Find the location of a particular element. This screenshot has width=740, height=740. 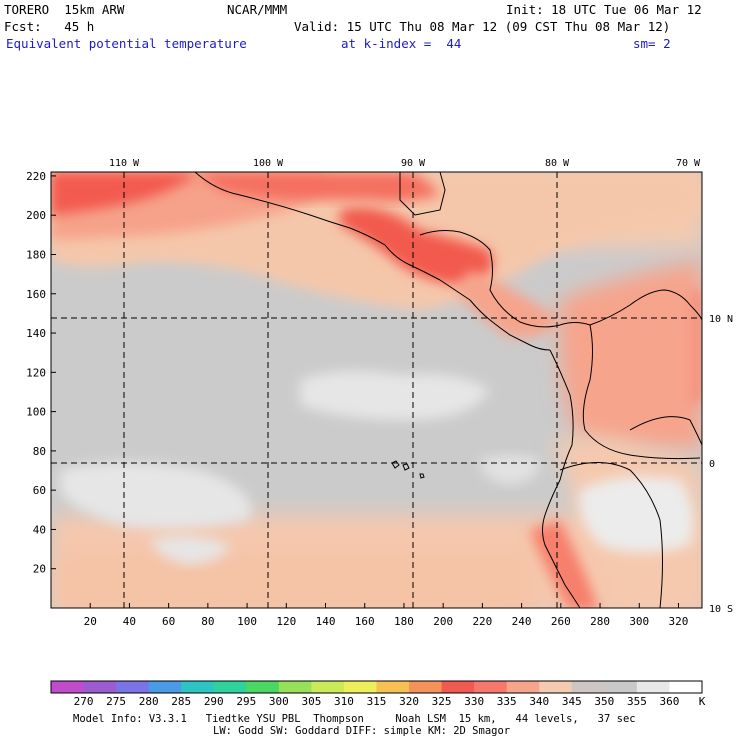

x-tick-label: 300 is located at coordinates (639, 621).